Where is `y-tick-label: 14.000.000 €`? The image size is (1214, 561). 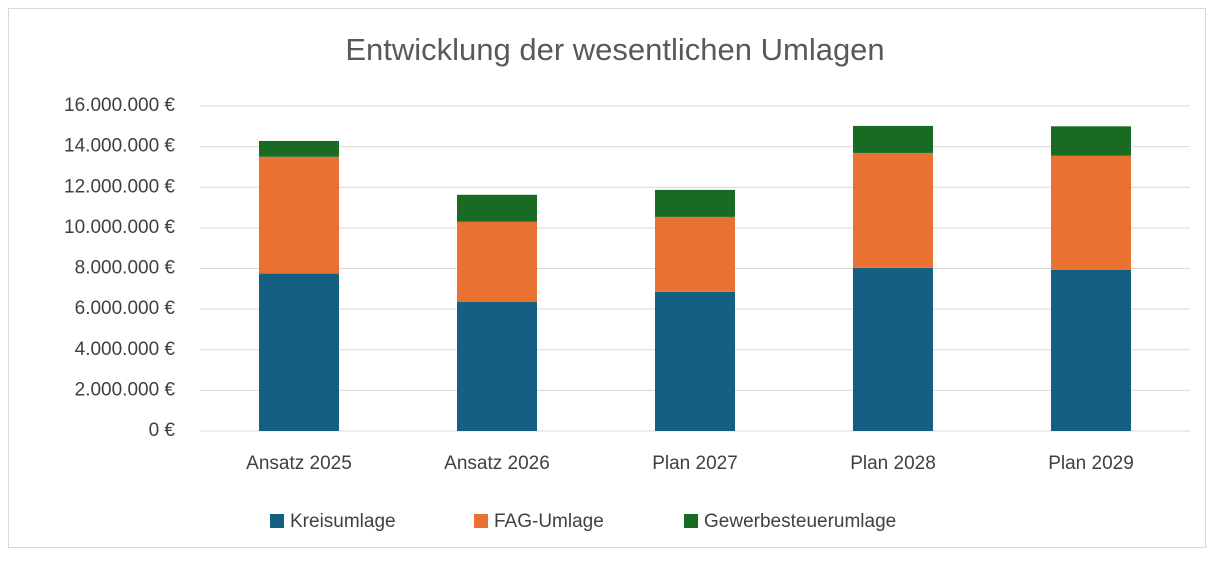 y-tick-label: 14.000.000 € is located at coordinates (119, 146).